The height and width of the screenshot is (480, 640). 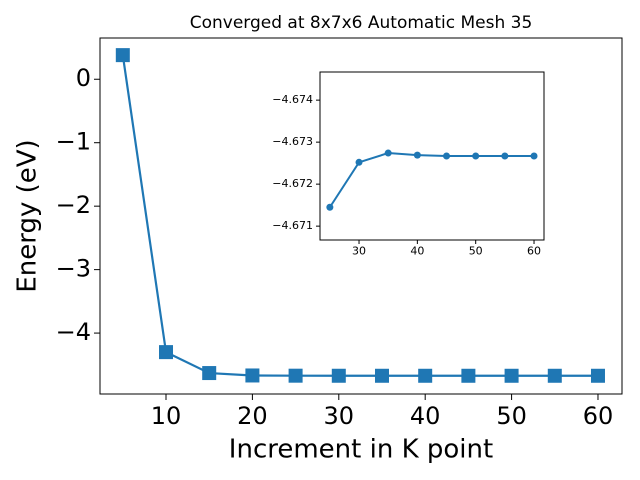 What do you see at coordinates (83, 78) in the screenshot?
I see `y-tick-label: 0` at bounding box center [83, 78].